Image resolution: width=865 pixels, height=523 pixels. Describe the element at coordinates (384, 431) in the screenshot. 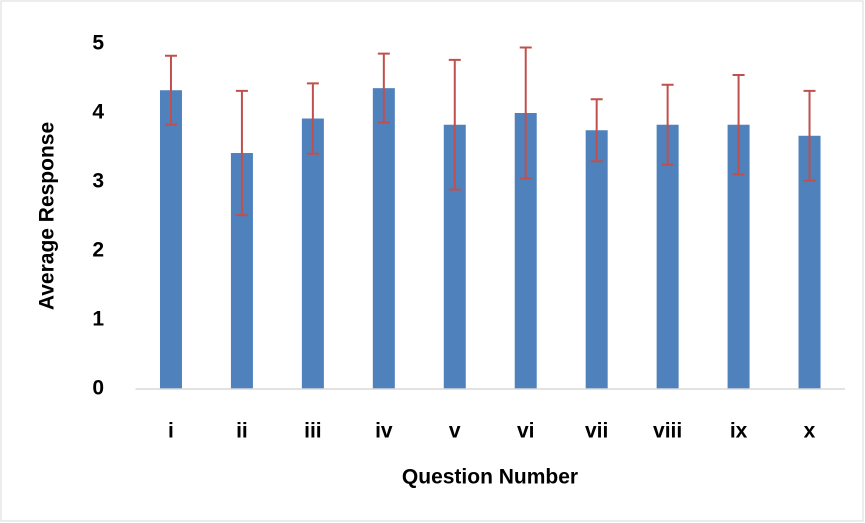

I see `x-tick-label: iv` at that location.